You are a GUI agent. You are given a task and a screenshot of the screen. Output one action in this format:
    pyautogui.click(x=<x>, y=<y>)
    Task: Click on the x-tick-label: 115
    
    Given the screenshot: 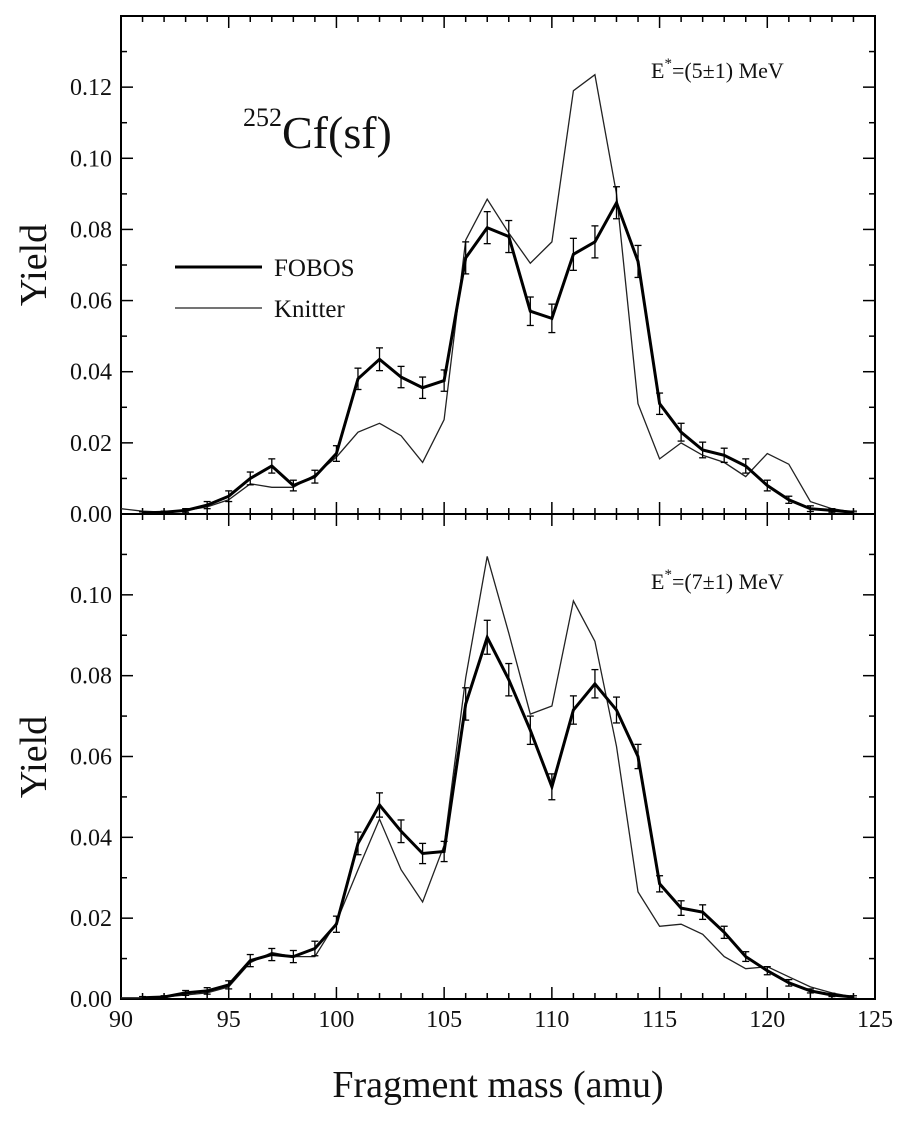 What is the action you would take?
    pyautogui.click(x=659, y=1020)
    